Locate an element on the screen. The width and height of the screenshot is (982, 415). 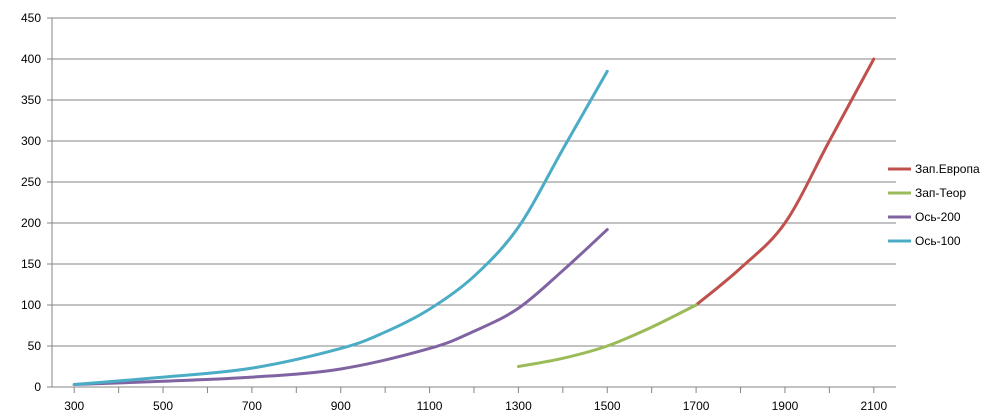
y-tick-label: 150 is located at coordinates (31, 264).